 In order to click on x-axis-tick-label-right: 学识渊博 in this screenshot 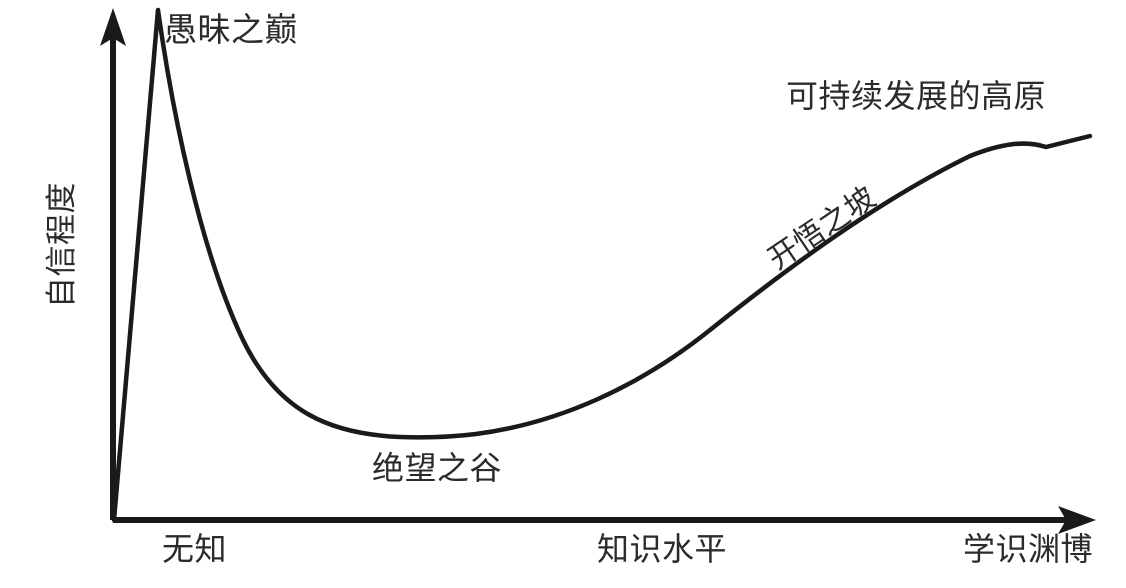, I will do `click(1028, 549)`.